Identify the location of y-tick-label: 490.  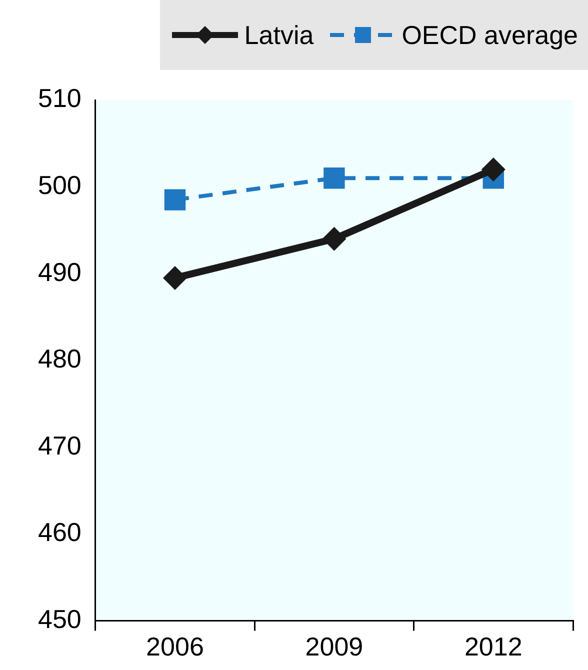
(60, 271).